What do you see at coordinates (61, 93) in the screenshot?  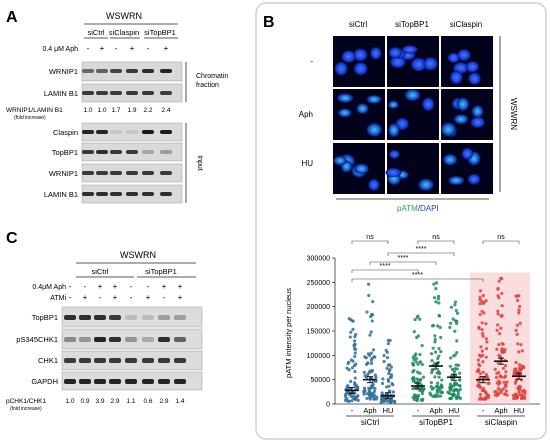 I see `blot-label-laminb1: LAMIN B1` at bounding box center [61, 93].